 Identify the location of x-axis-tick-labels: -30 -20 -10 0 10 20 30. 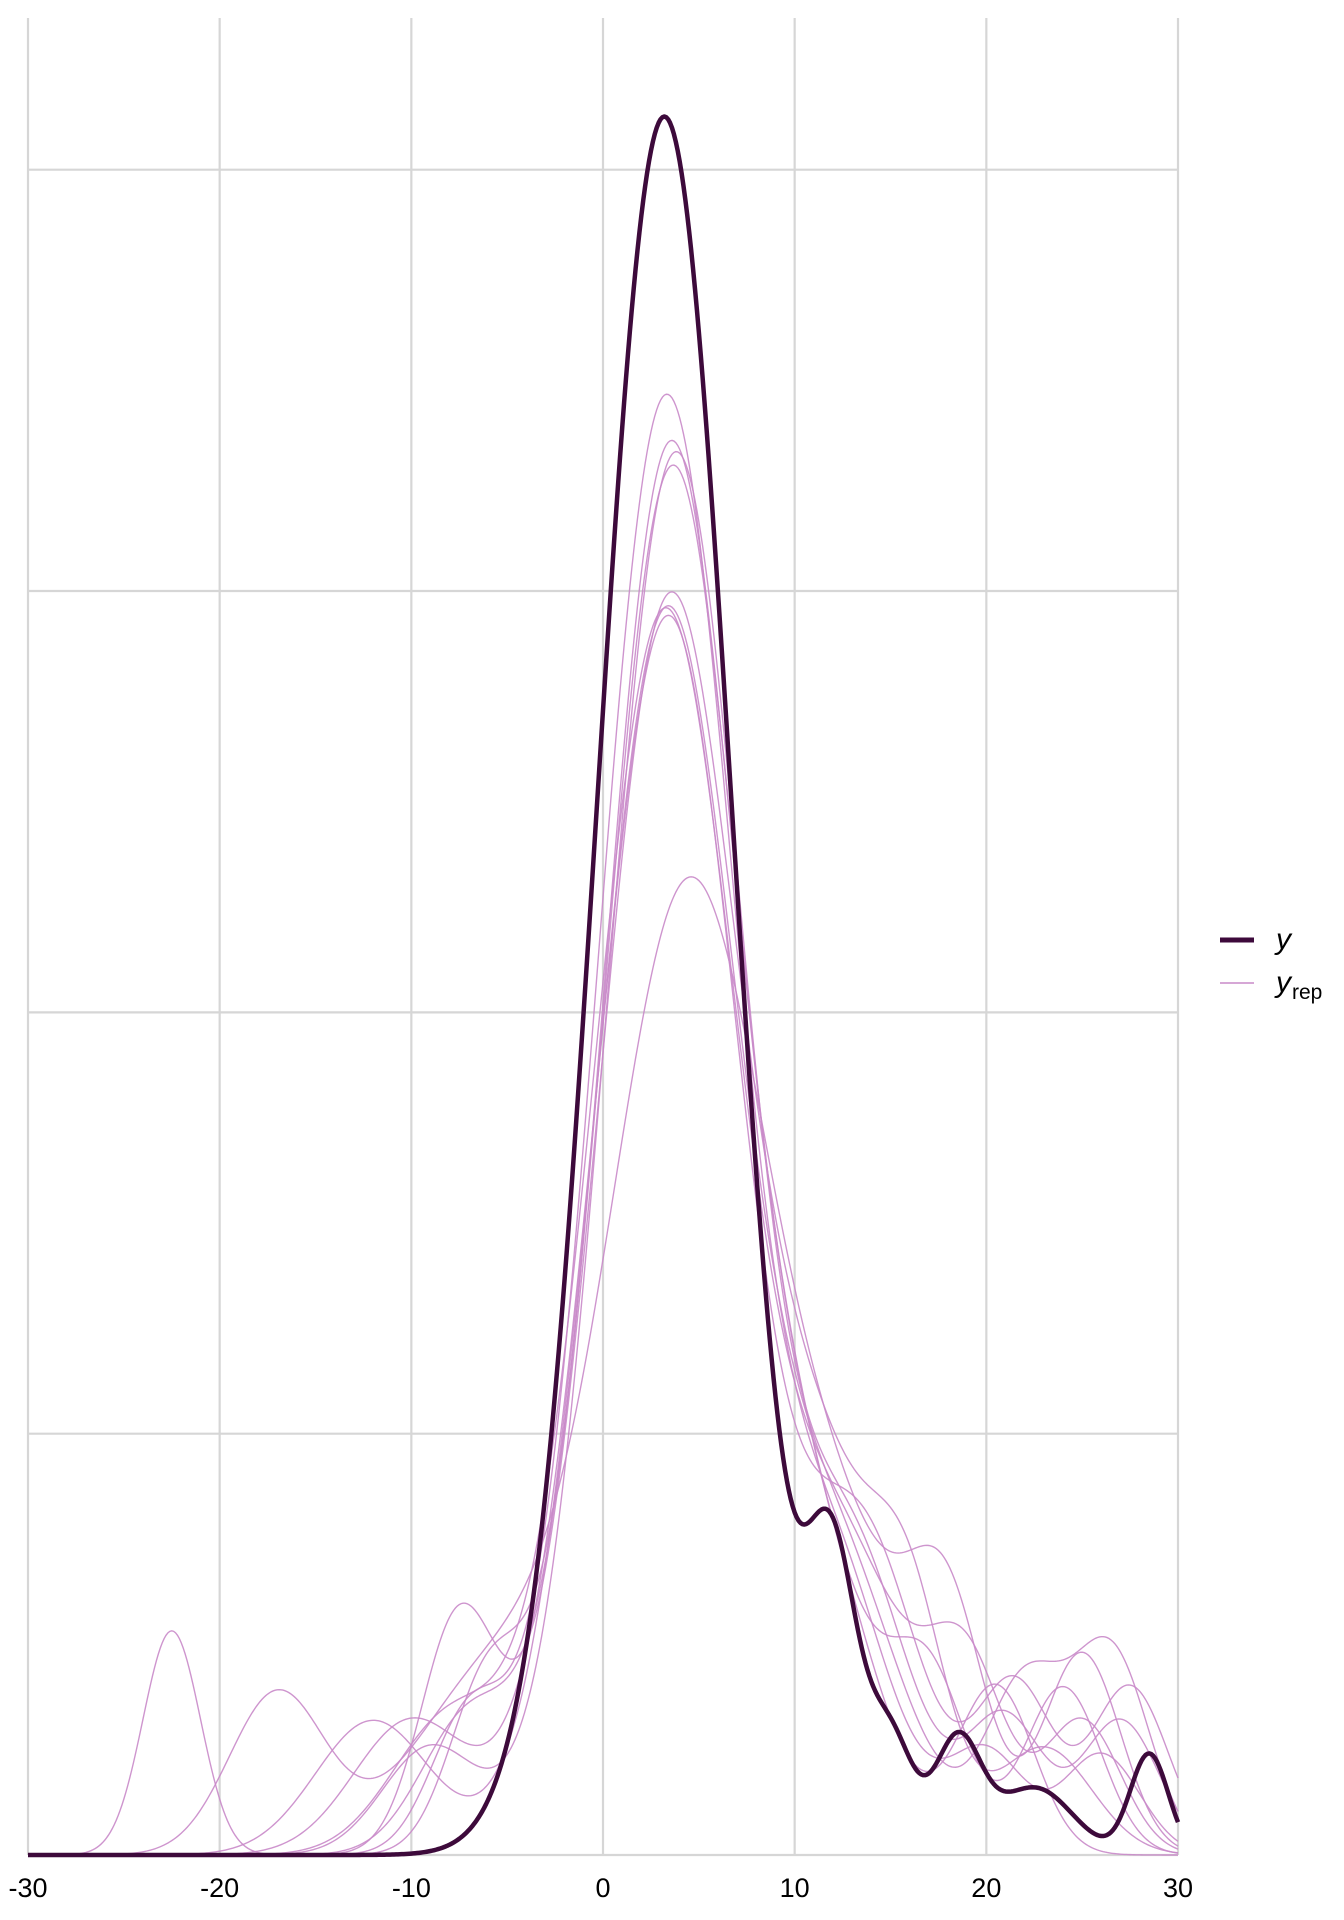
(600, 1888).